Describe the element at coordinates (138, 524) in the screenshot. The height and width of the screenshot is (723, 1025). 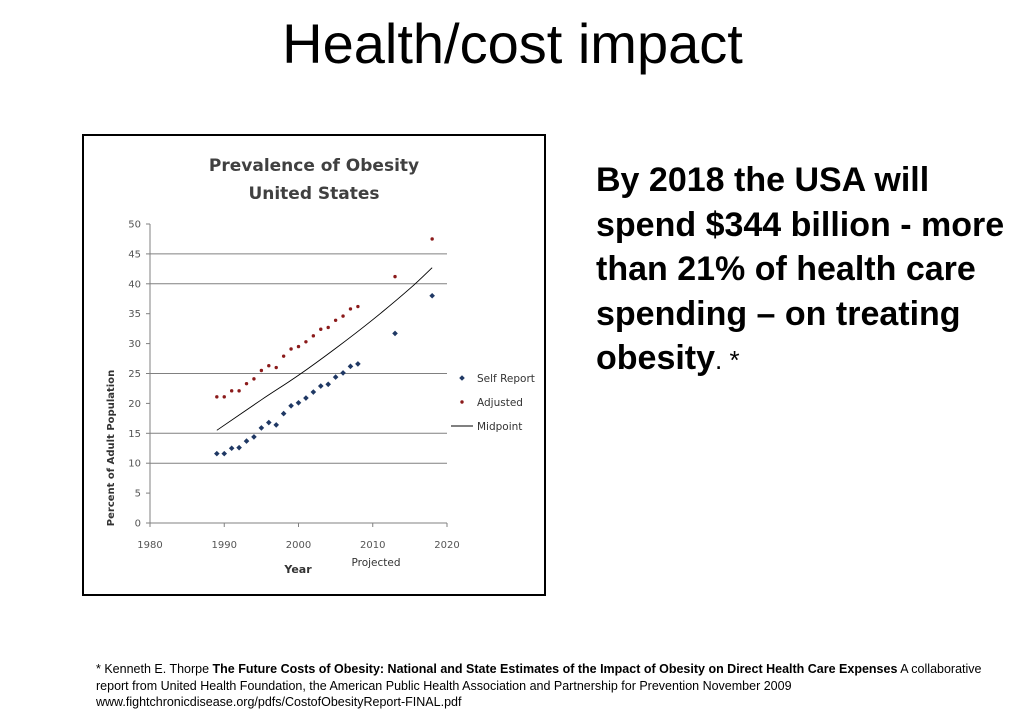
I see `y-tick-label-0: 0` at that location.